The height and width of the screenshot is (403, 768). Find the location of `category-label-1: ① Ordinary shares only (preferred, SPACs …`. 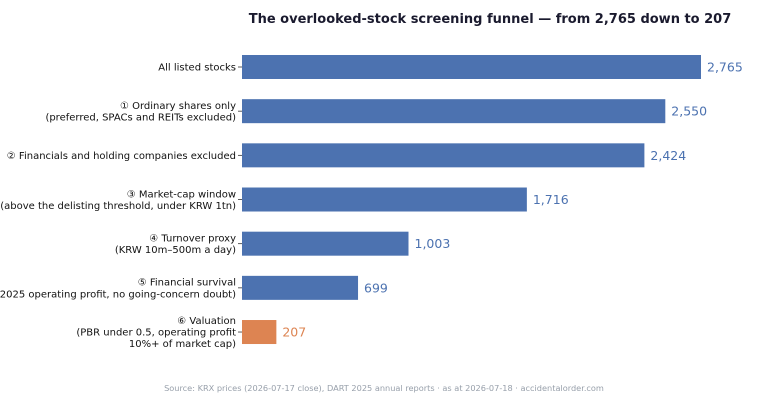

category-label-1: ① Ordinary shares only (preferred, SPACs … is located at coordinates (140, 112).